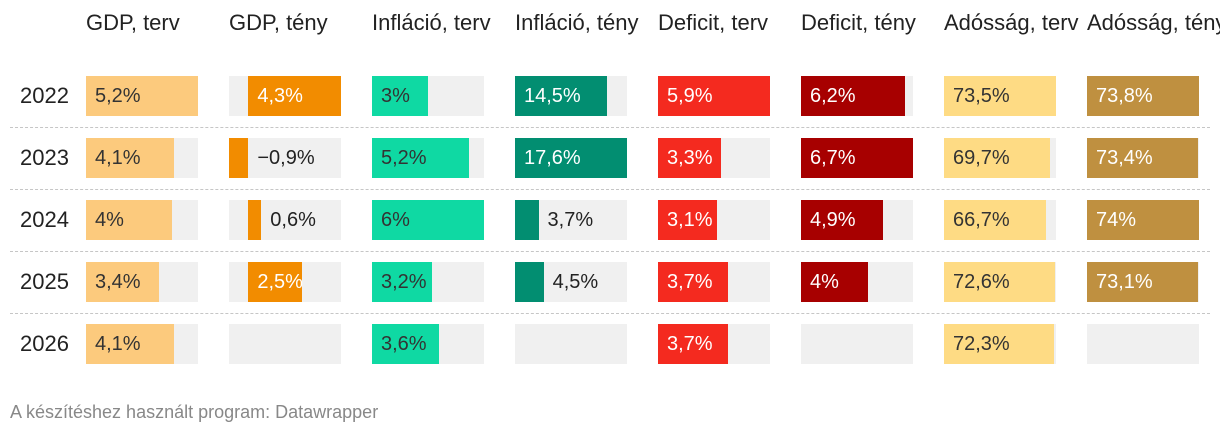 This screenshot has width=1220, height=440. What do you see at coordinates (118, 282) in the screenshot?
I see `value-label: 3,4%` at bounding box center [118, 282].